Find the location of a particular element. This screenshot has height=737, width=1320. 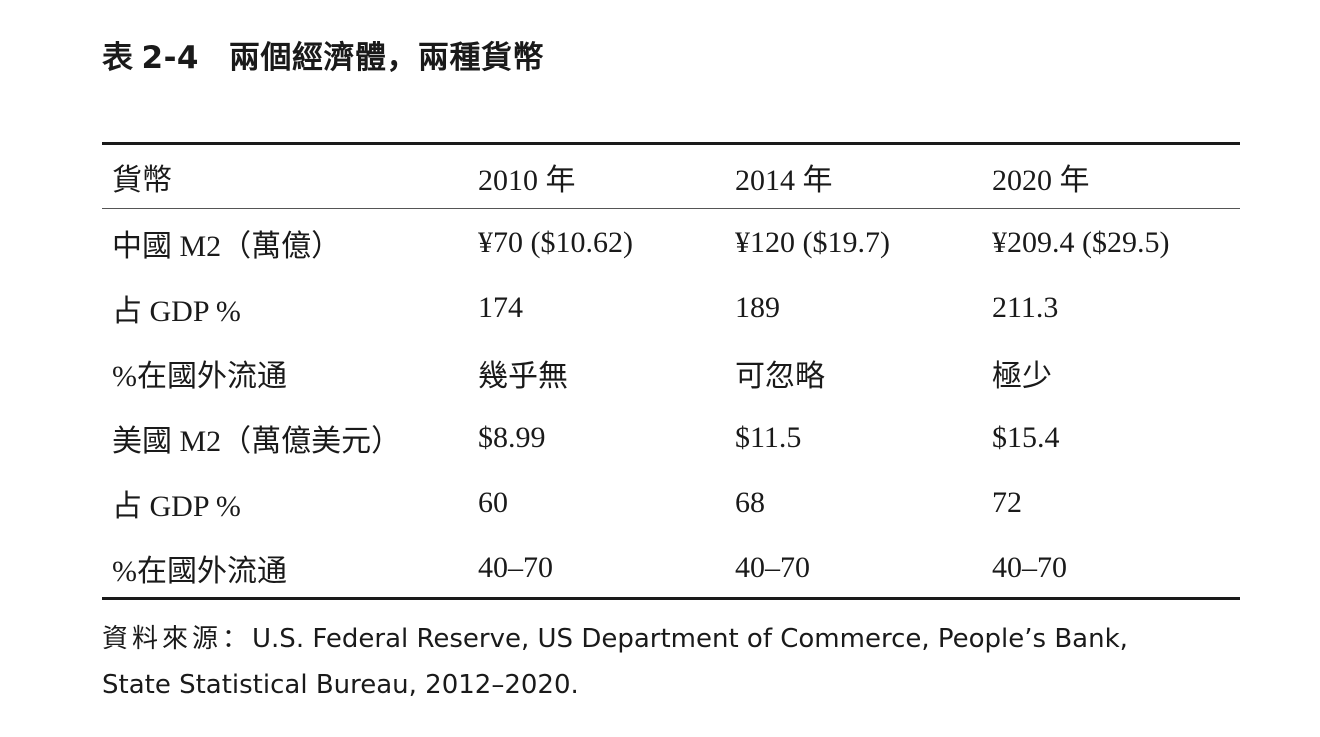

table-cell: $15.4 is located at coordinates (1026, 437).